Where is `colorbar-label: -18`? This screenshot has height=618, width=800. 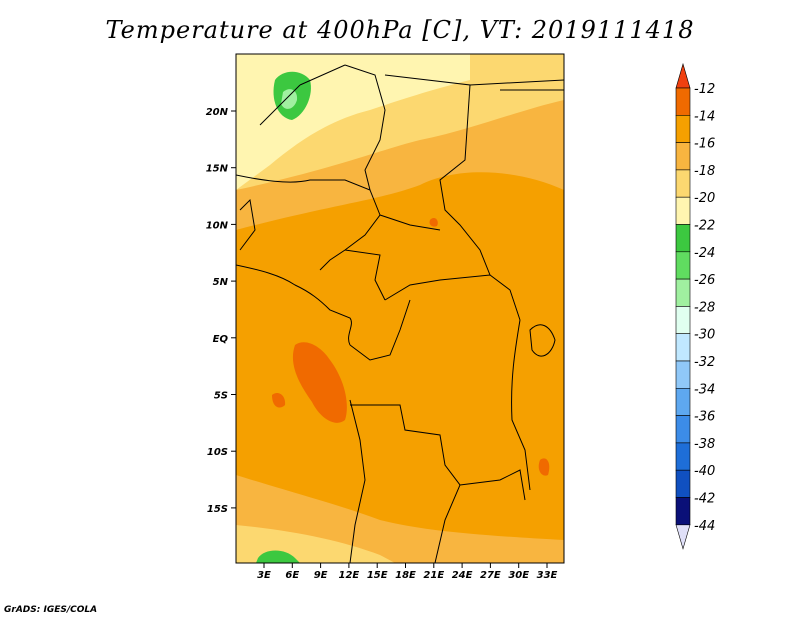 colorbar-label: -18 is located at coordinates (704, 171).